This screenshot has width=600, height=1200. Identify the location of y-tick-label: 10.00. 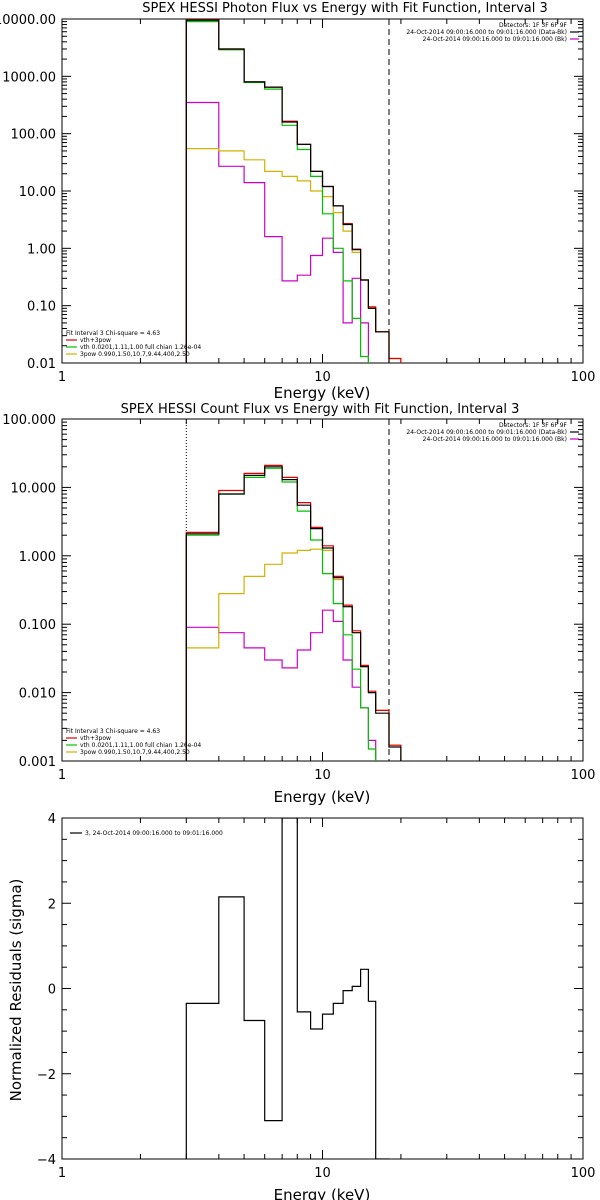
(37, 192).